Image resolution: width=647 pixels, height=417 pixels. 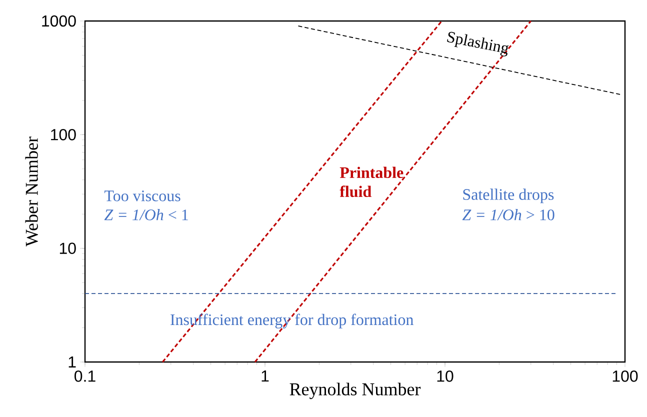 What do you see at coordinates (292, 321) in the screenshot?
I see `annotation: Insufficient energy for drop formation` at bounding box center [292, 321].